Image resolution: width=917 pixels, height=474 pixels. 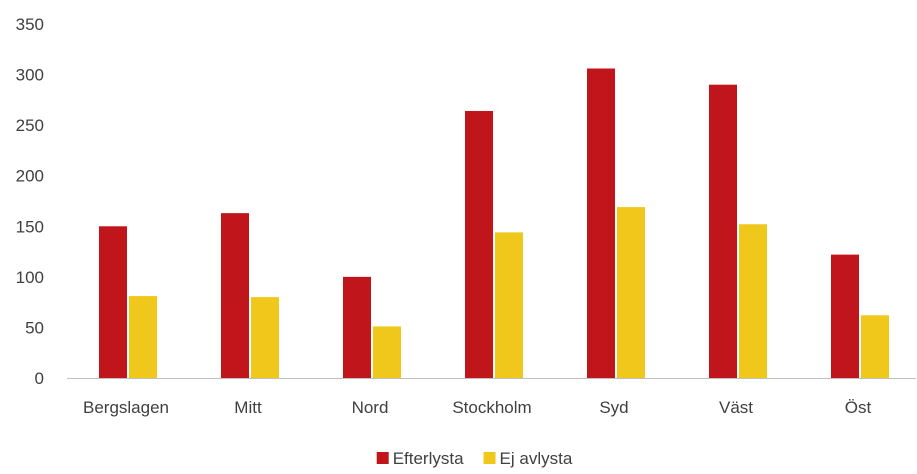 I want to click on legend-item: Ej avlysta, so click(x=528, y=458).